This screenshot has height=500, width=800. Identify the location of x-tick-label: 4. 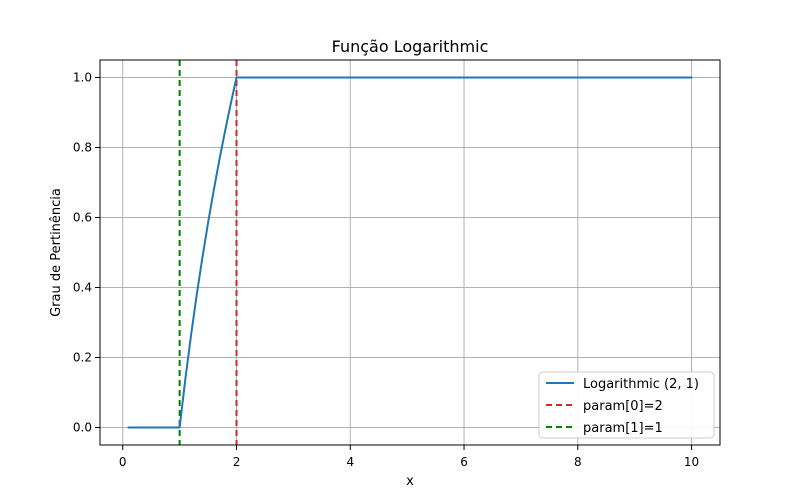
(350, 462).